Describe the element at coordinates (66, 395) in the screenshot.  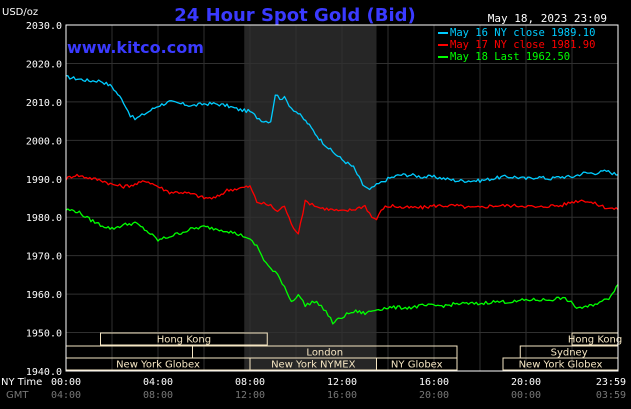
I see `gmt-tick-label: 04:00` at that location.